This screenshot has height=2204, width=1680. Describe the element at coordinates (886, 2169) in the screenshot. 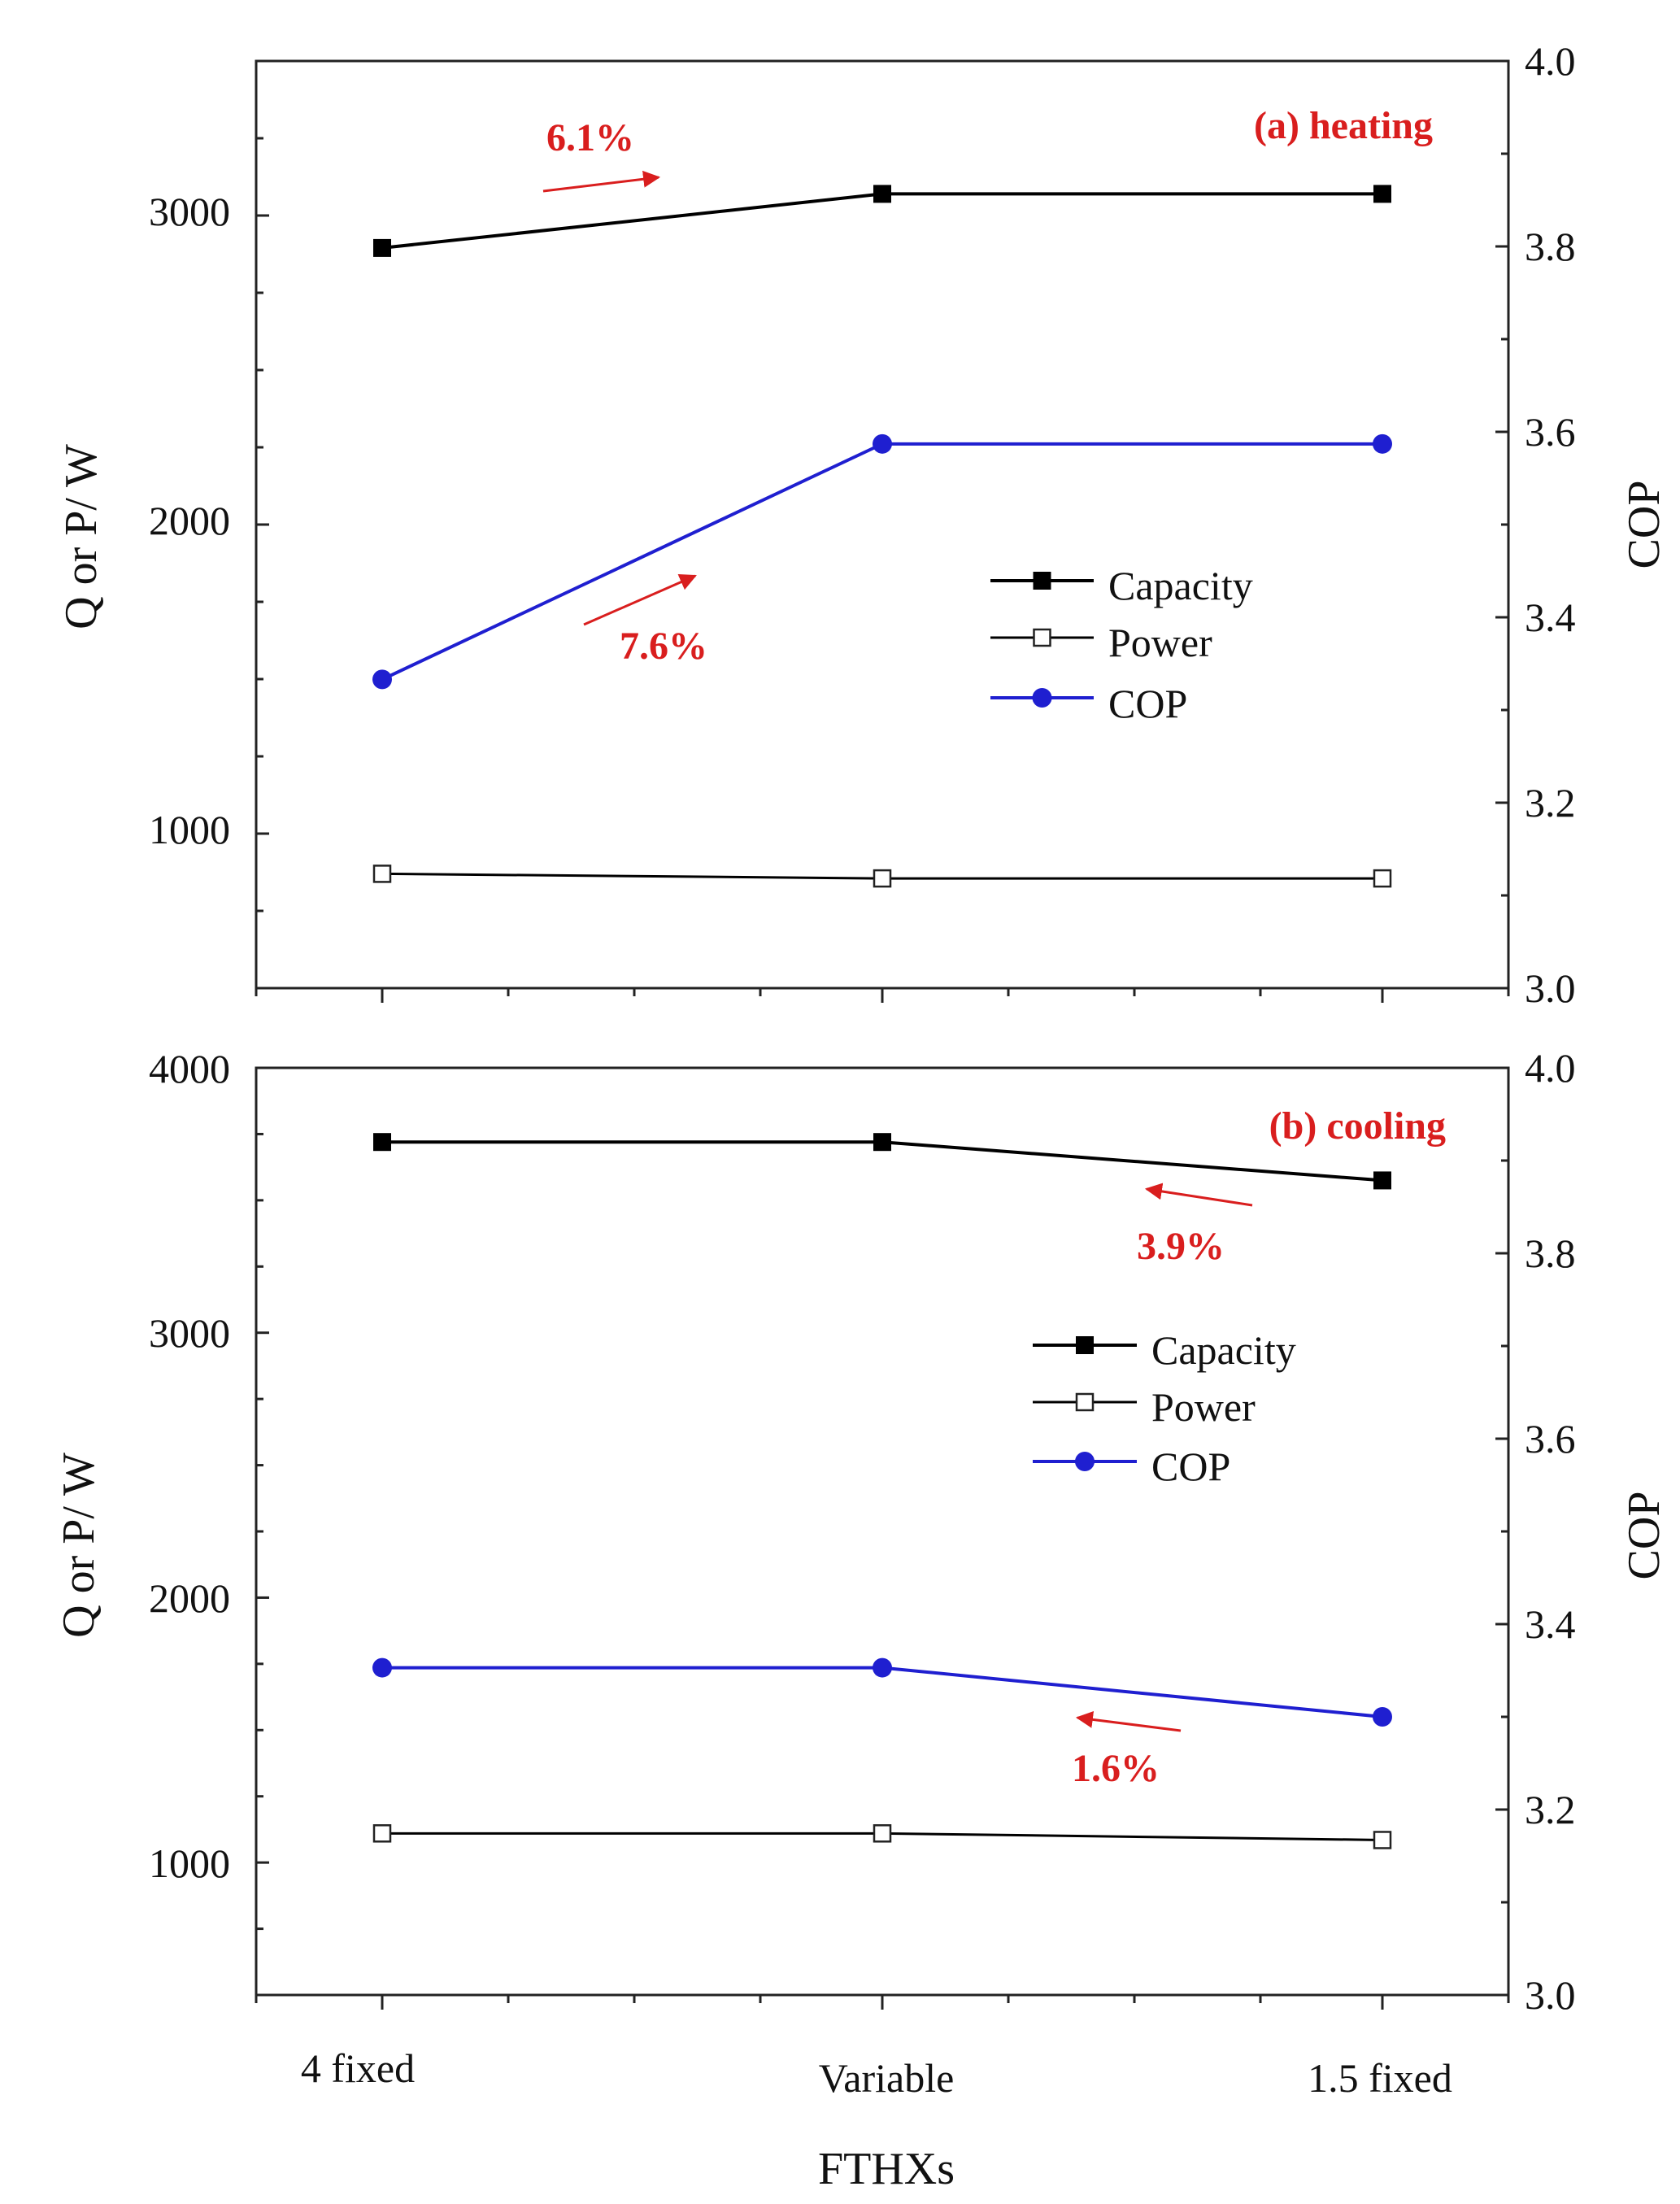

I see `x-axis-title: FTHXs` at that location.